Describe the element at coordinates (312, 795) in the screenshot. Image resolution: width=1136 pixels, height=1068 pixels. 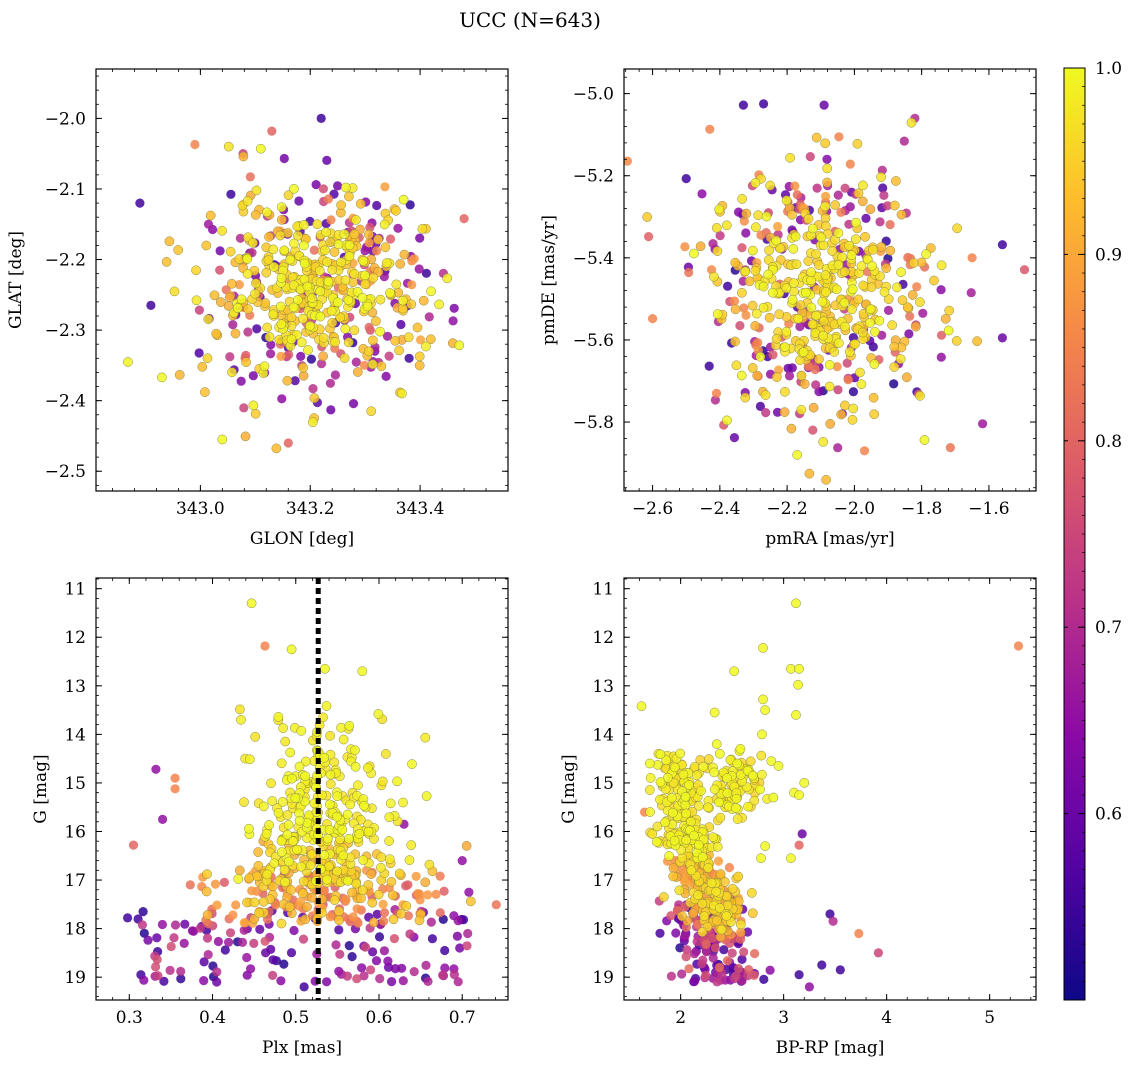
I see `points-p3` at that location.